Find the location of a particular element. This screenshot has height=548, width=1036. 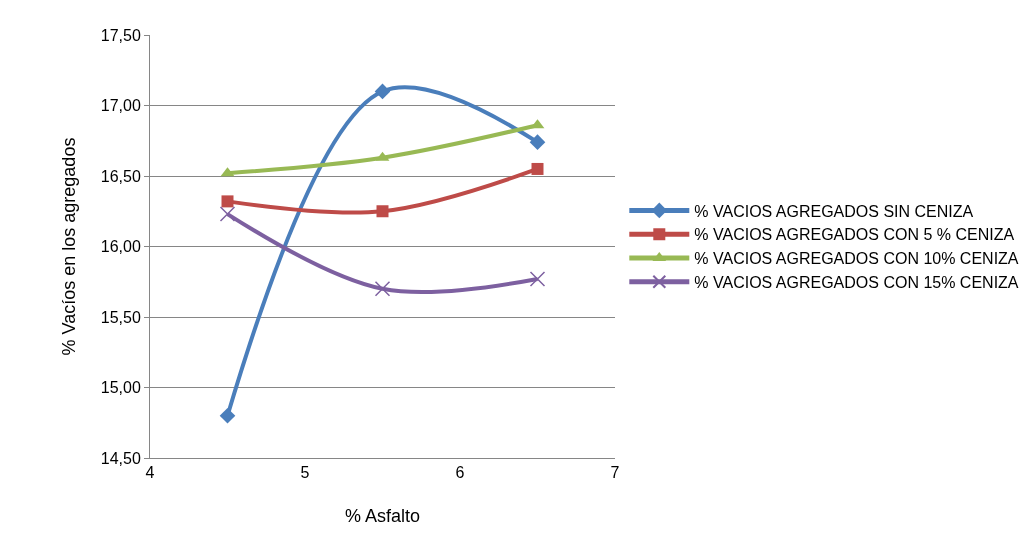

y-tick-label: 15,50 is located at coordinates (120, 317).